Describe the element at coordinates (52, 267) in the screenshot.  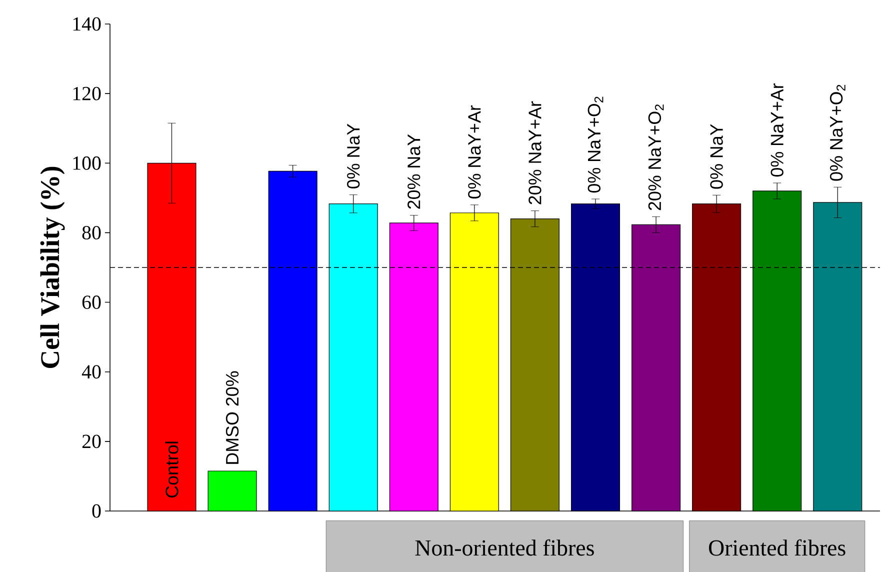
I see `y-axis-title: Cell Viability (%)` at that location.